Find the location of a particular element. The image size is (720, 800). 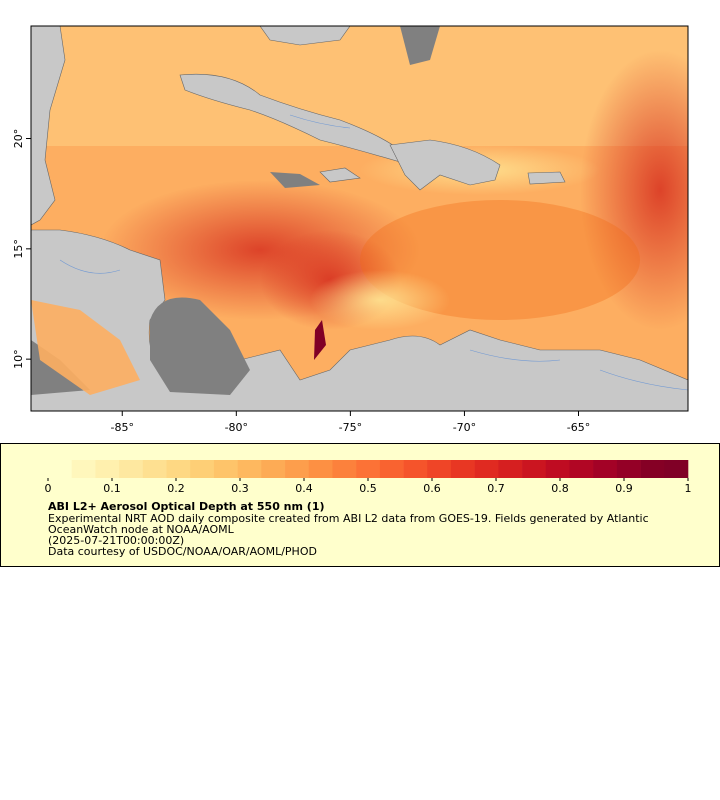

colorbar-tick-label: 1 is located at coordinates (688, 488).